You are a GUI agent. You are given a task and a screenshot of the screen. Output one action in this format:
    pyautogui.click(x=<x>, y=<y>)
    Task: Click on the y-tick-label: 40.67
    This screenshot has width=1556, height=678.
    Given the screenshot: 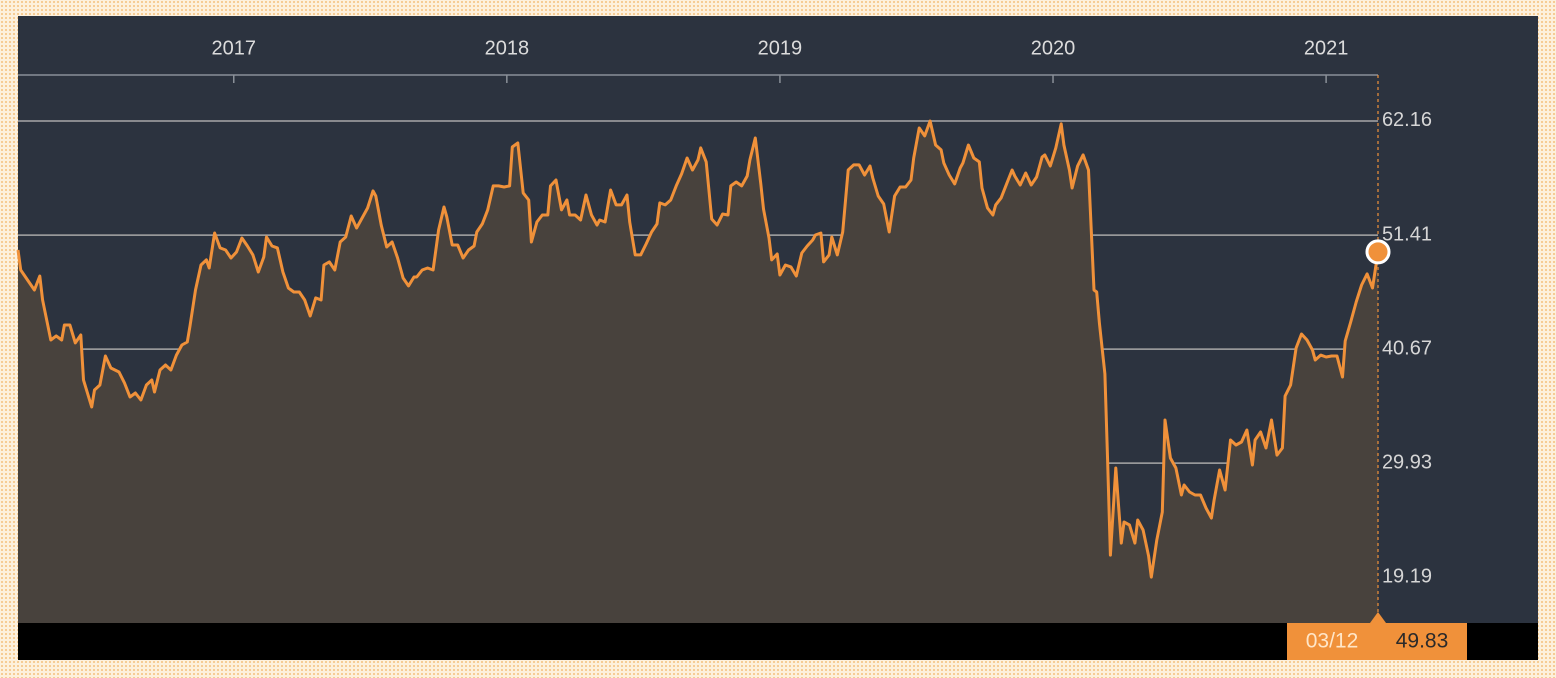 What is the action you would take?
    pyautogui.click(x=1407, y=348)
    